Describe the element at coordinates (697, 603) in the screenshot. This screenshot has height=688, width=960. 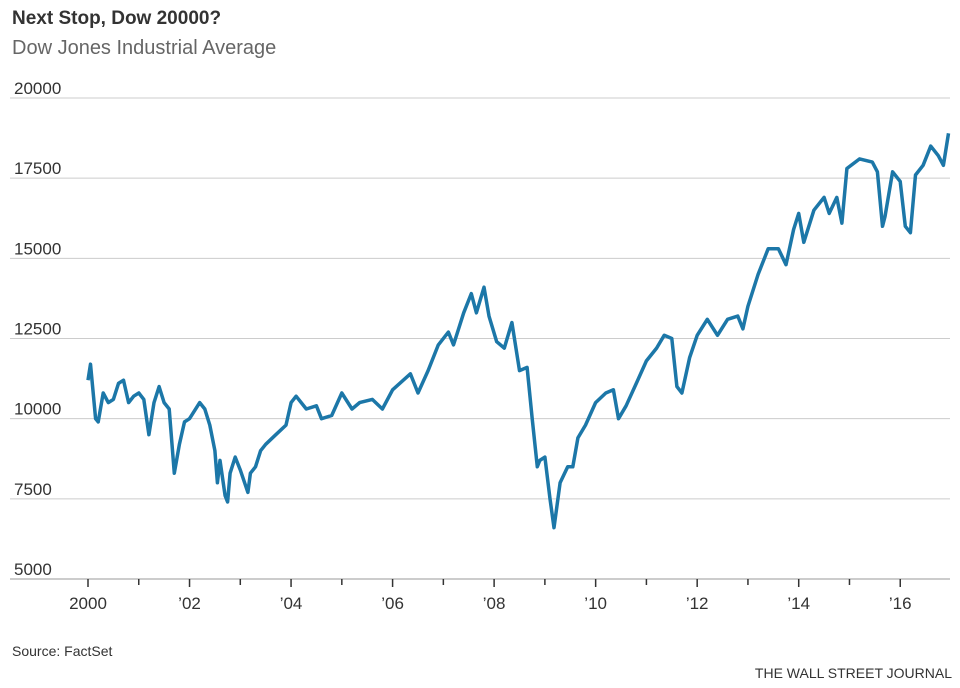
I see `x-tick-label: ’12` at that location.